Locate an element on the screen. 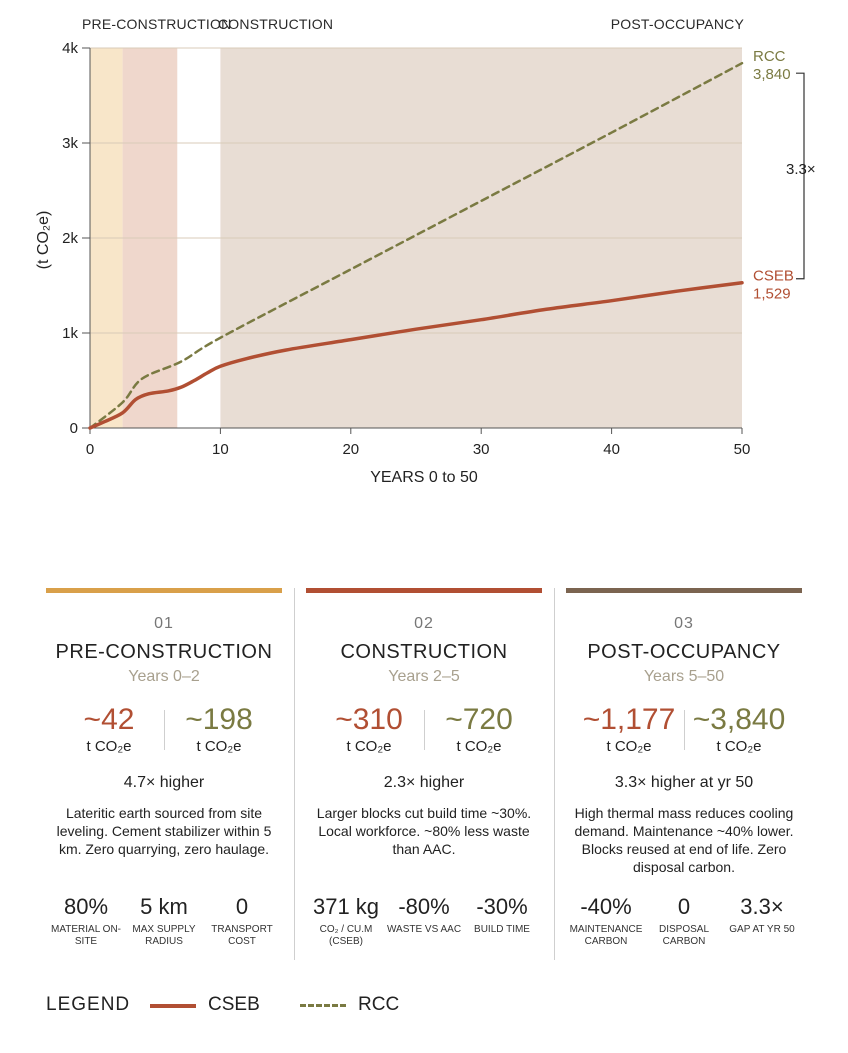 Image resolution: width=848 pixels, height=1053 pixels. series-line-cseb is located at coordinates (416, 355).